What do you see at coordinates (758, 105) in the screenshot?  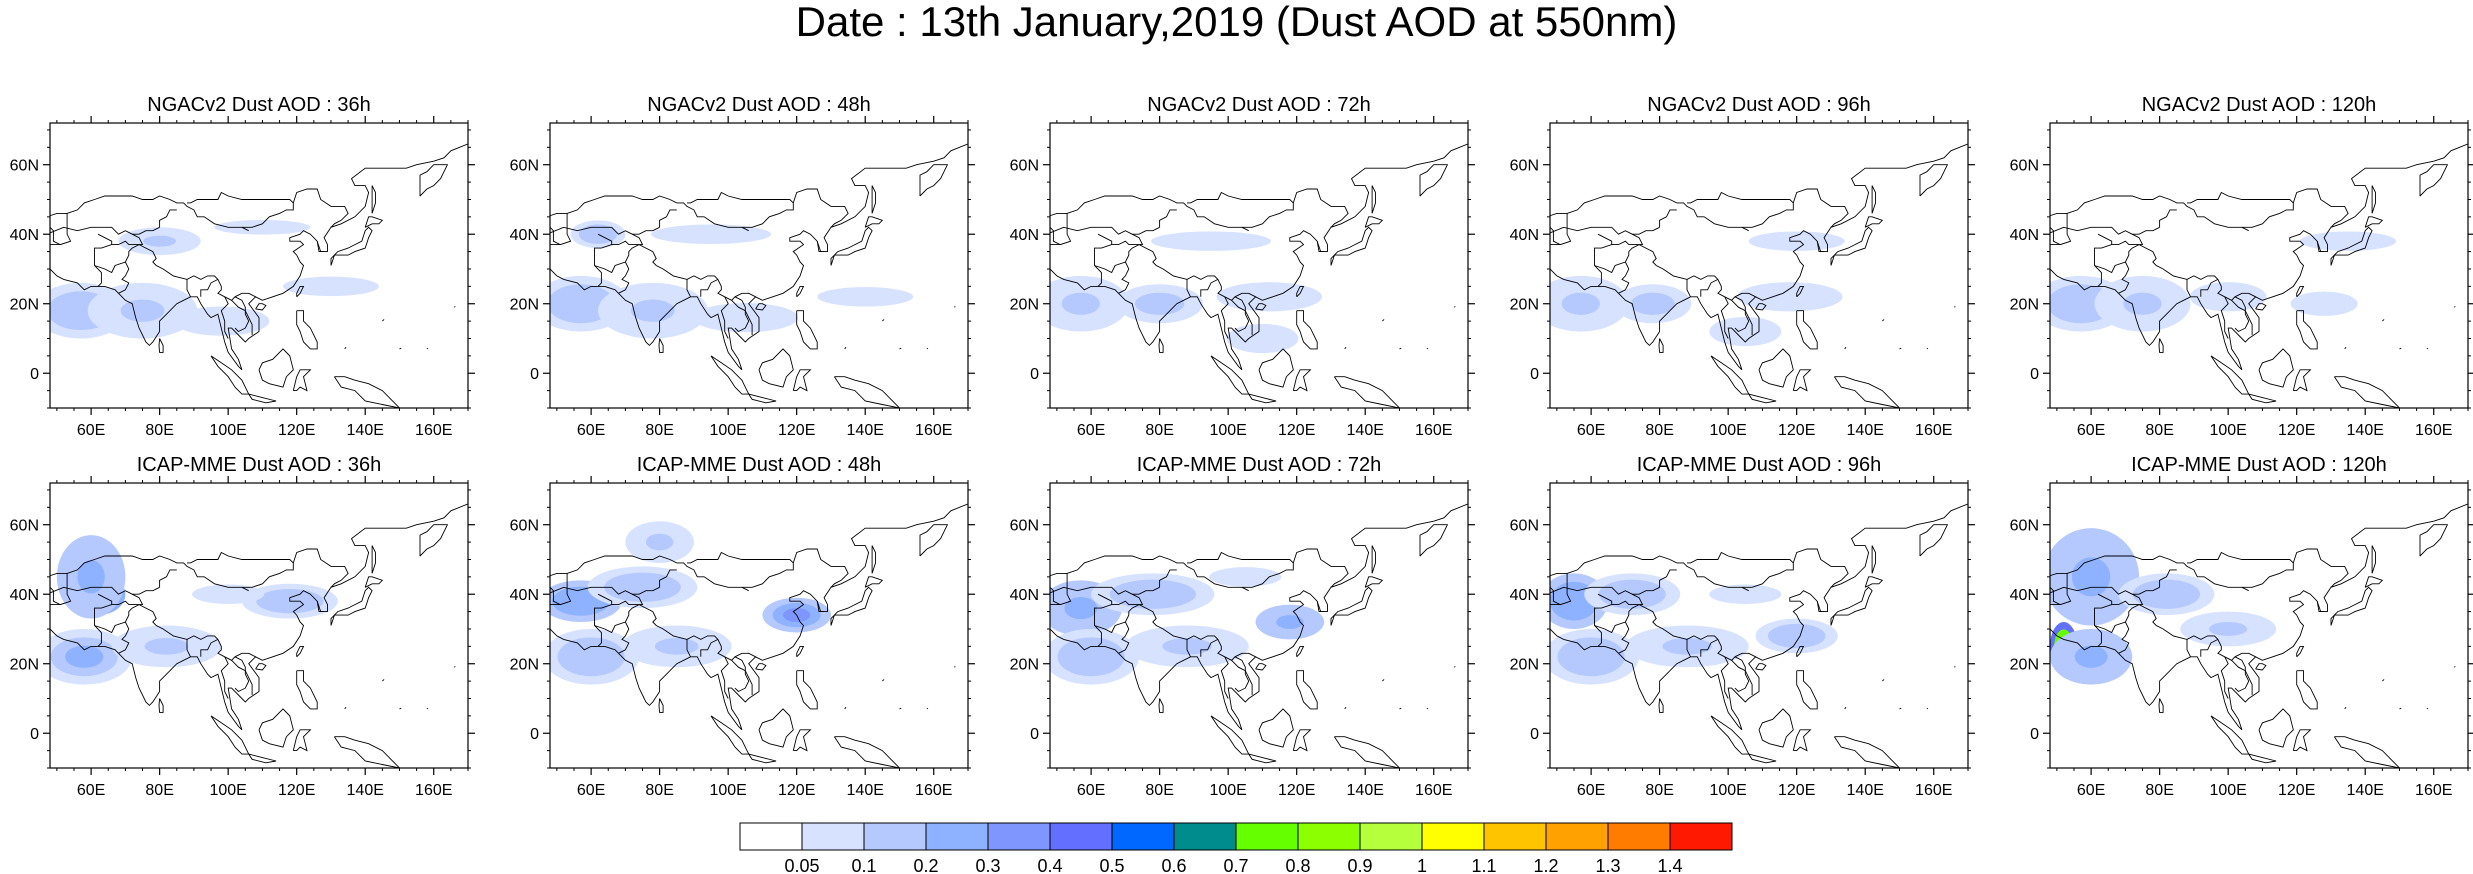 I see `panel-title: NGACv2 Dust AOD : 48h` at bounding box center [758, 105].